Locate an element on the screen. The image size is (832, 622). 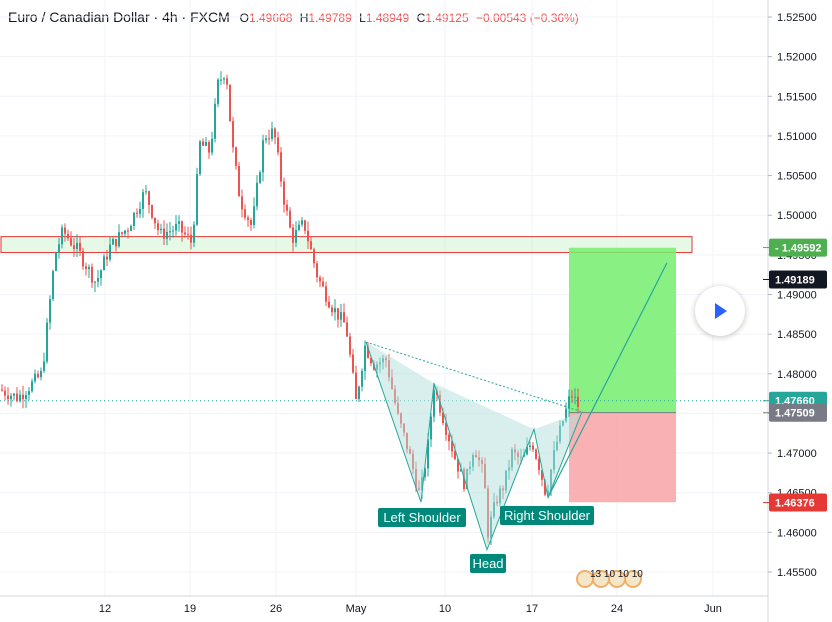
y-tick-label: 1.48000 is located at coordinates (797, 375).